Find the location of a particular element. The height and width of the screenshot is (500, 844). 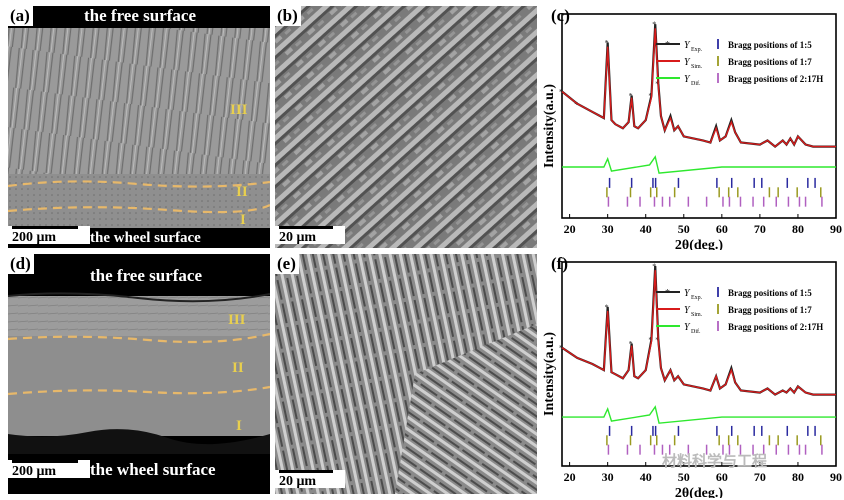

chart-c-xtick-label-3: 50 is located at coordinates (684, 229).